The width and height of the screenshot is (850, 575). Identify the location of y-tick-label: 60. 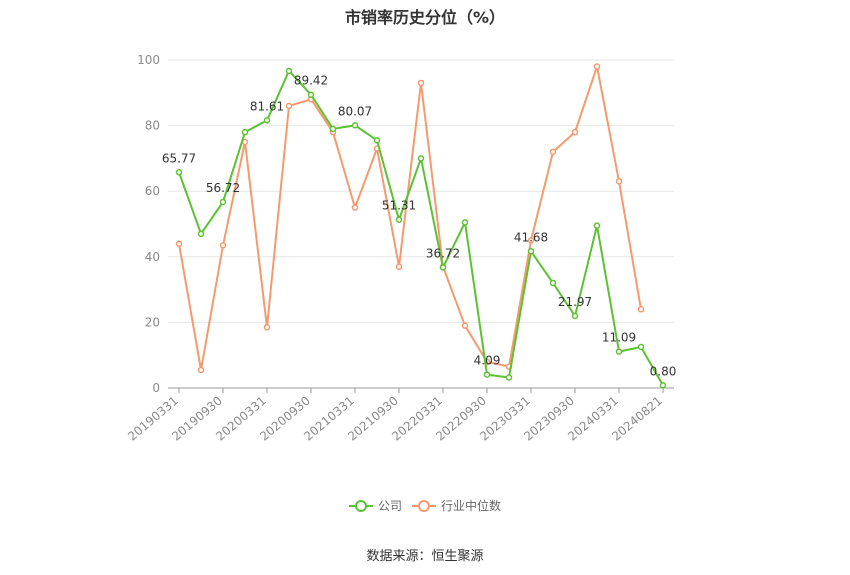
(152, 191).